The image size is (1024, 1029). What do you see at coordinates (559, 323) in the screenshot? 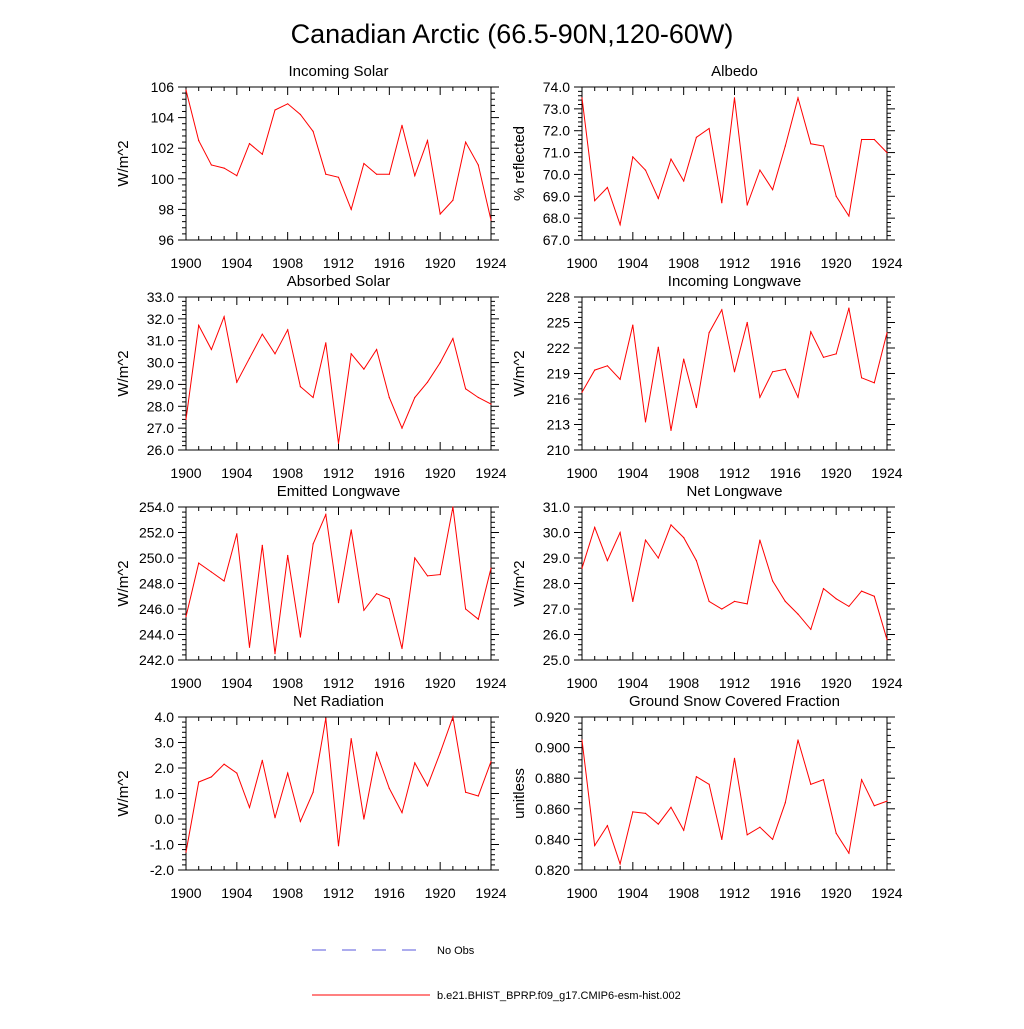
I see `y-tick-label: 225` at bounding box center [559, 323].